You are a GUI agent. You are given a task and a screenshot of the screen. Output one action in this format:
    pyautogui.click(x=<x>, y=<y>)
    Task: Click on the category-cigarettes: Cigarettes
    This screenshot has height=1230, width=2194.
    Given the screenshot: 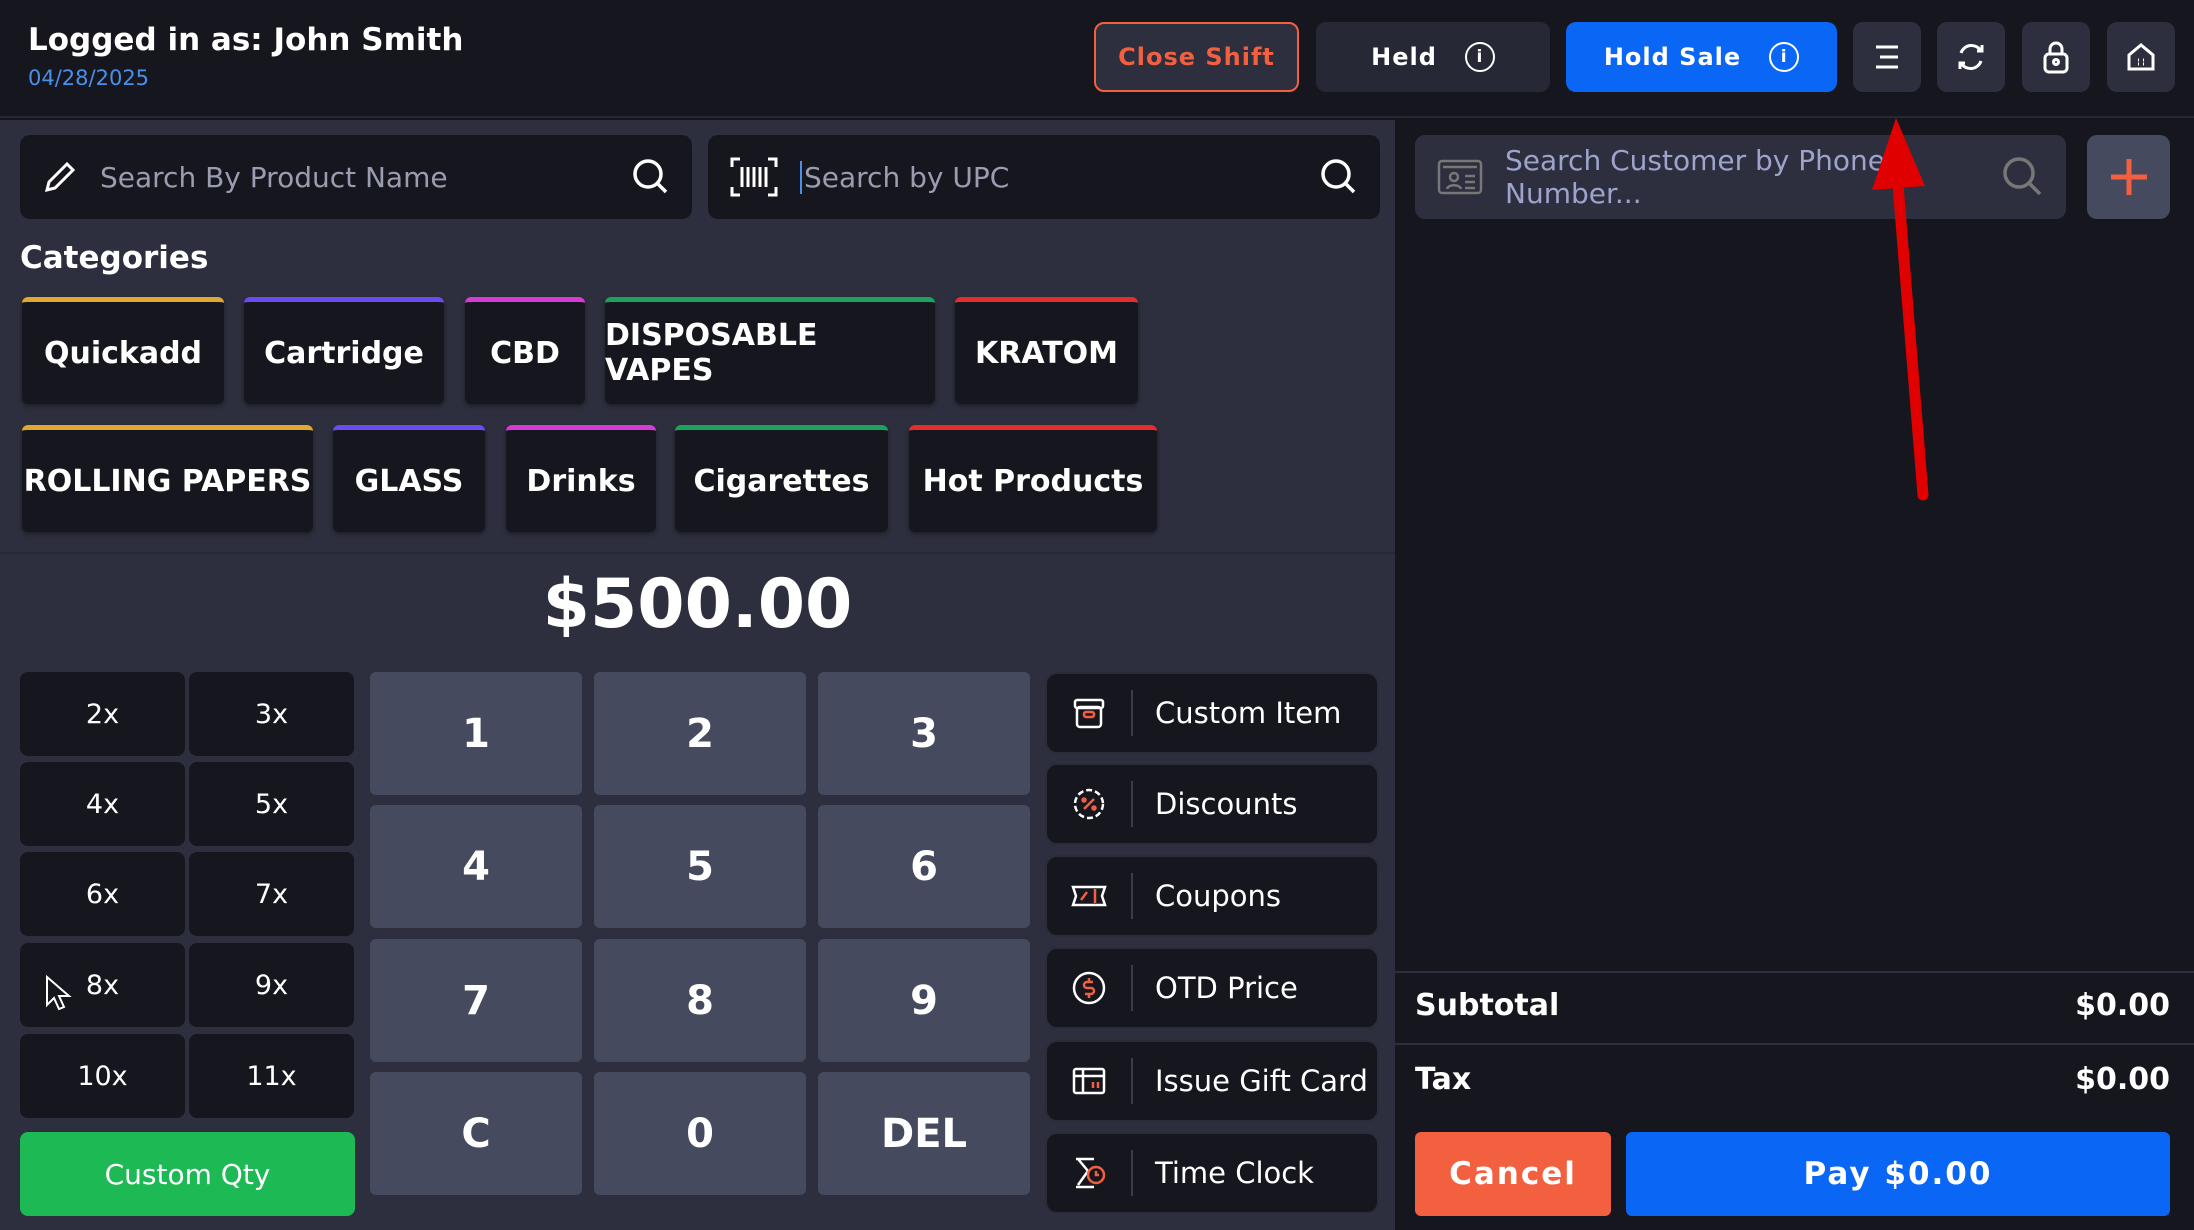 What is the action you would take?
    pyautogui.click(x=781, y=478)
    